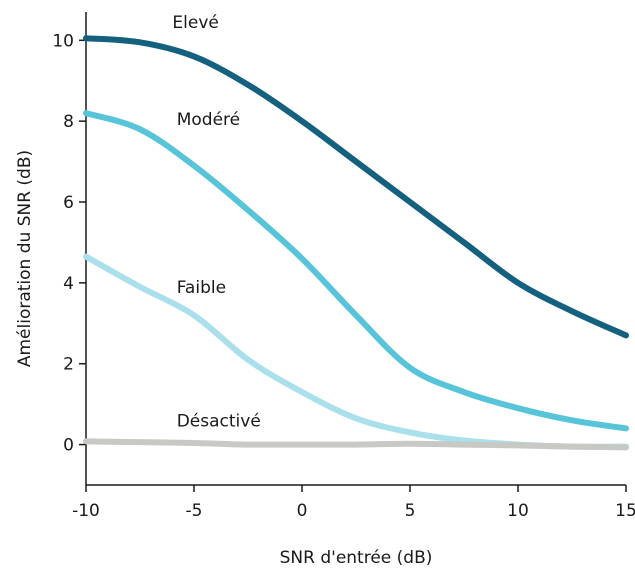 The width and height of the screenshot is (635, 575). What do you see at coordinates (208, 120) in the screenshot?
I see `series-label-modere: Modéré` at bounding box center [208, 120].